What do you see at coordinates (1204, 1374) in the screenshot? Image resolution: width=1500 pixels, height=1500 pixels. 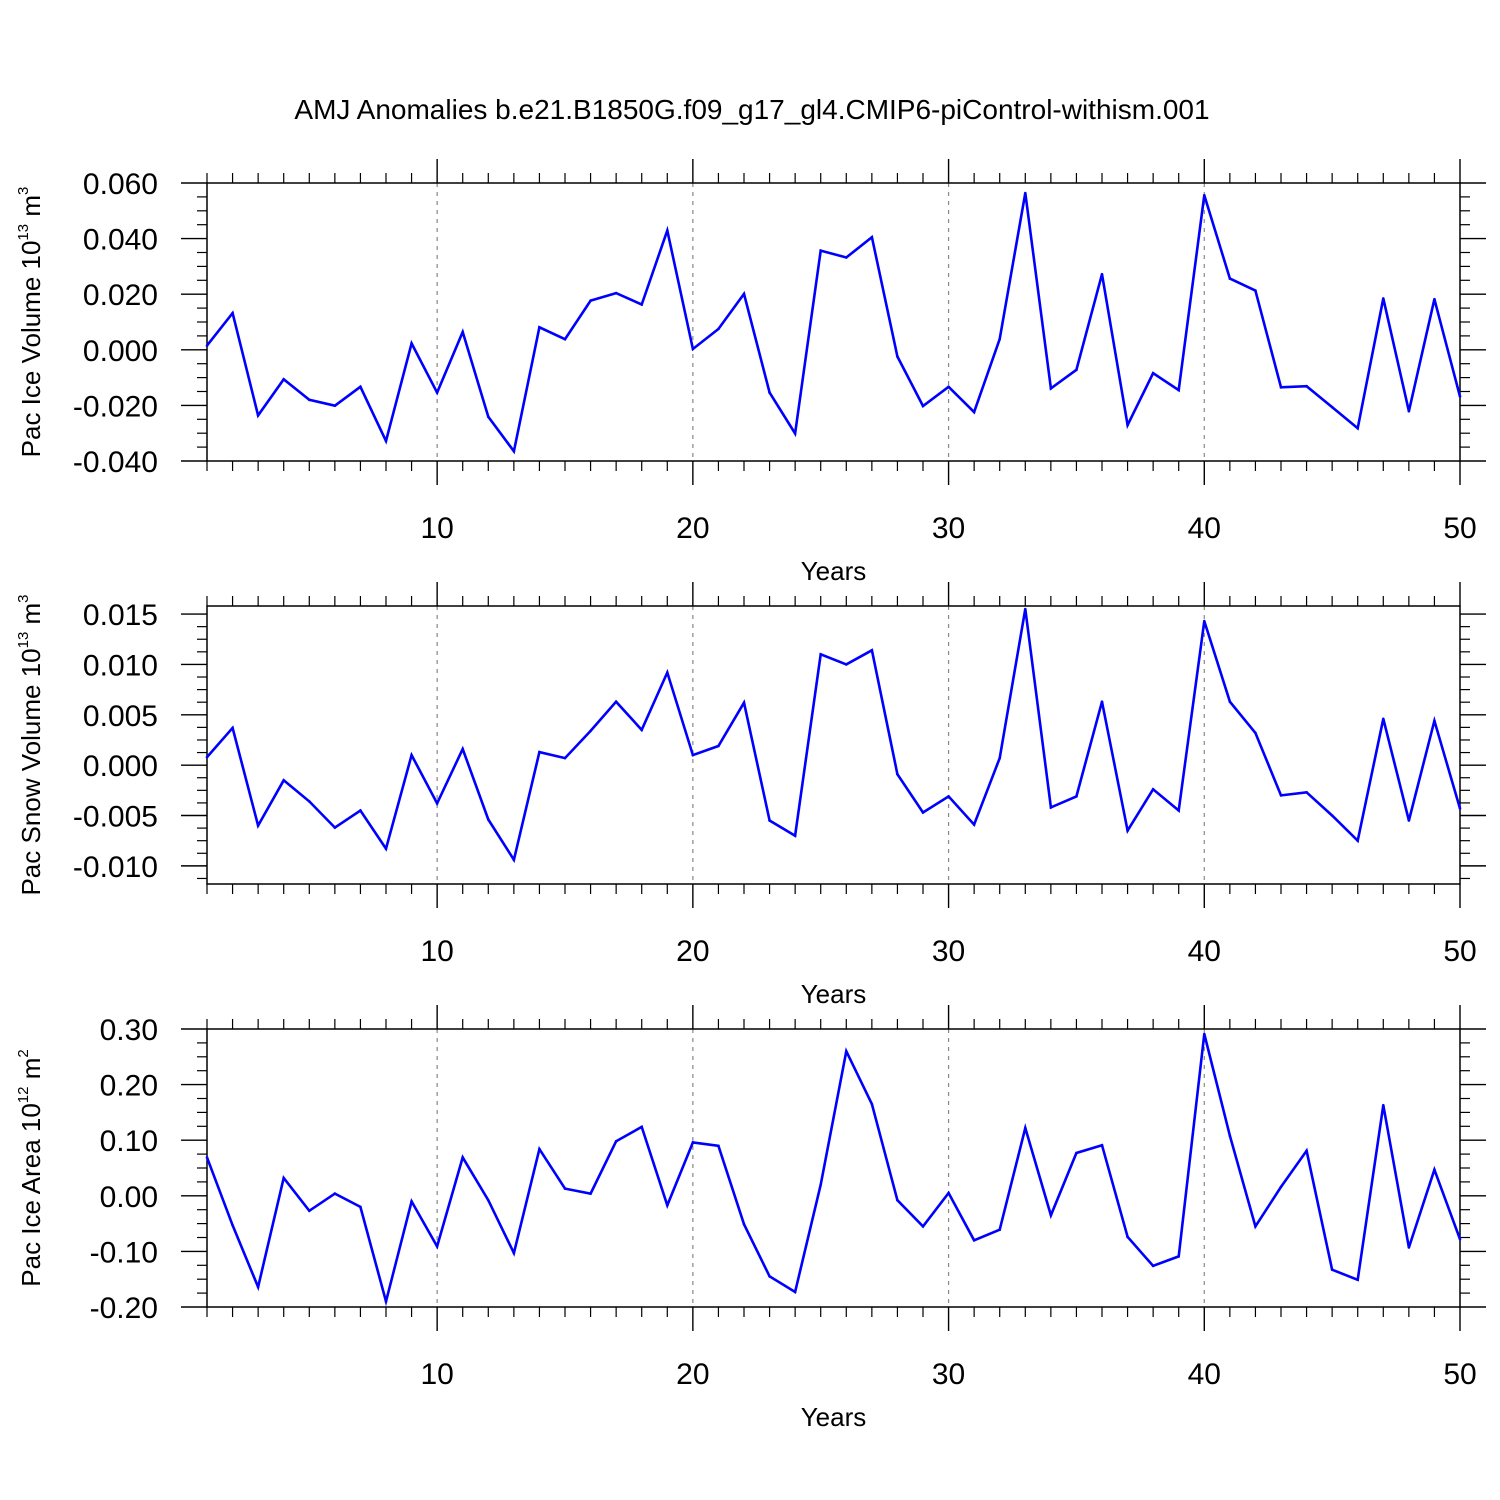 I see `x-tick-label: 40` at bounding box center [1204, 1374].